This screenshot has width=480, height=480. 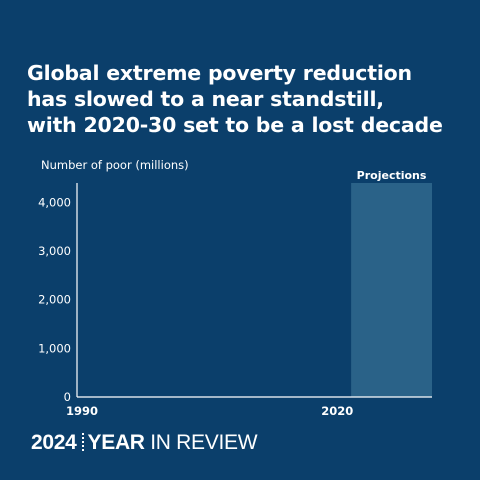 I want to click on y-tick-label: 4,000, so click(x=54, y=202).